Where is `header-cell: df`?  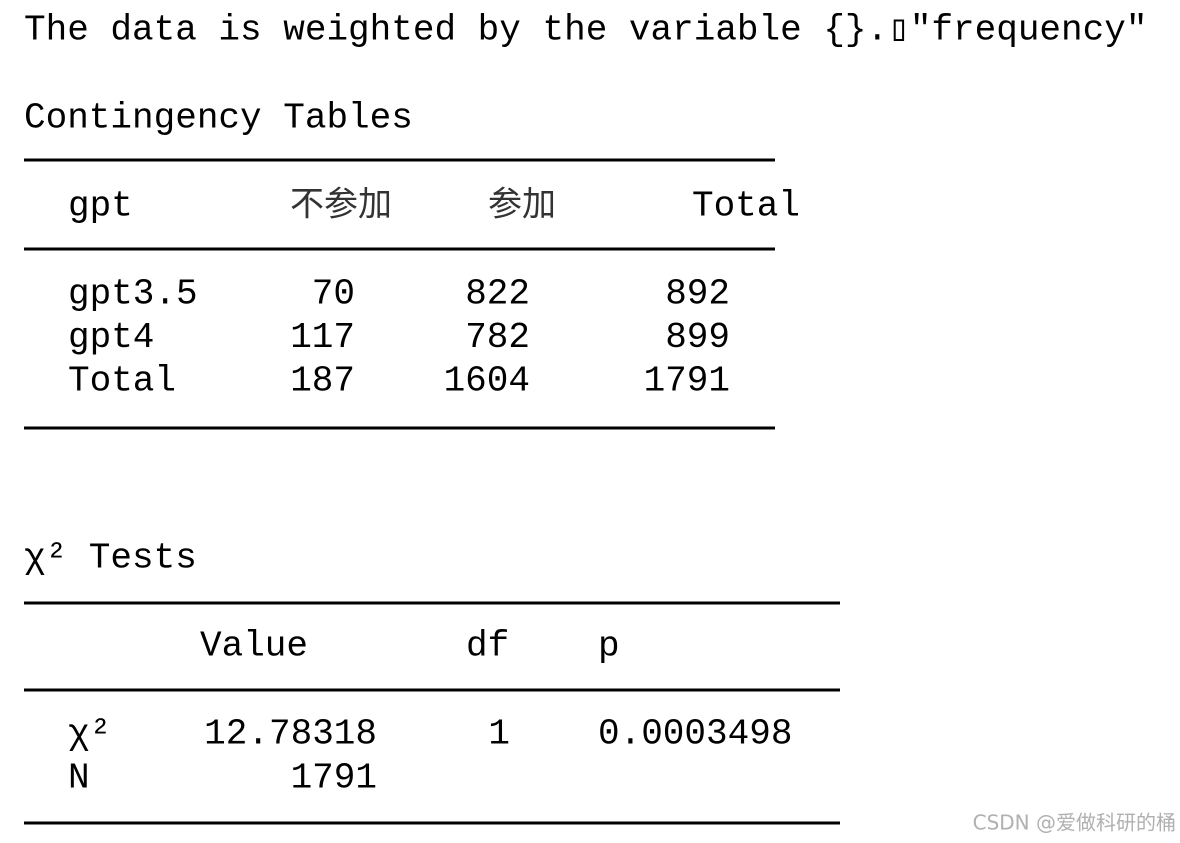
header-cell: df is located at coordinates (487, 646).